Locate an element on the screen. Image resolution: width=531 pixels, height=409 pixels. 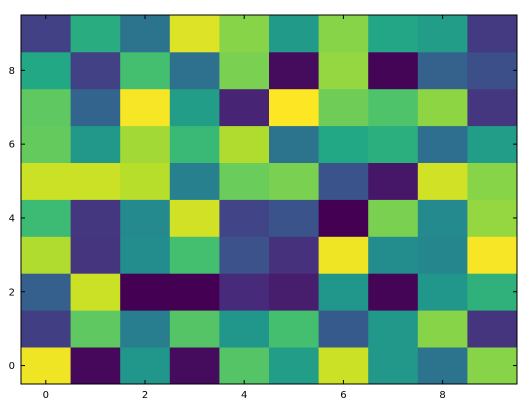
x-tick-label: 0 is located at coordinates (46, 395).